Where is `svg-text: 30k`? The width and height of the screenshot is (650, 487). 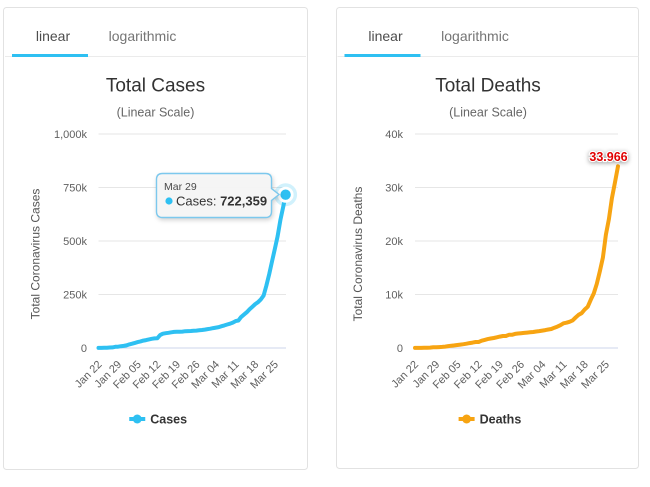
svg-text: 30k is located at coordinates (394, 189).